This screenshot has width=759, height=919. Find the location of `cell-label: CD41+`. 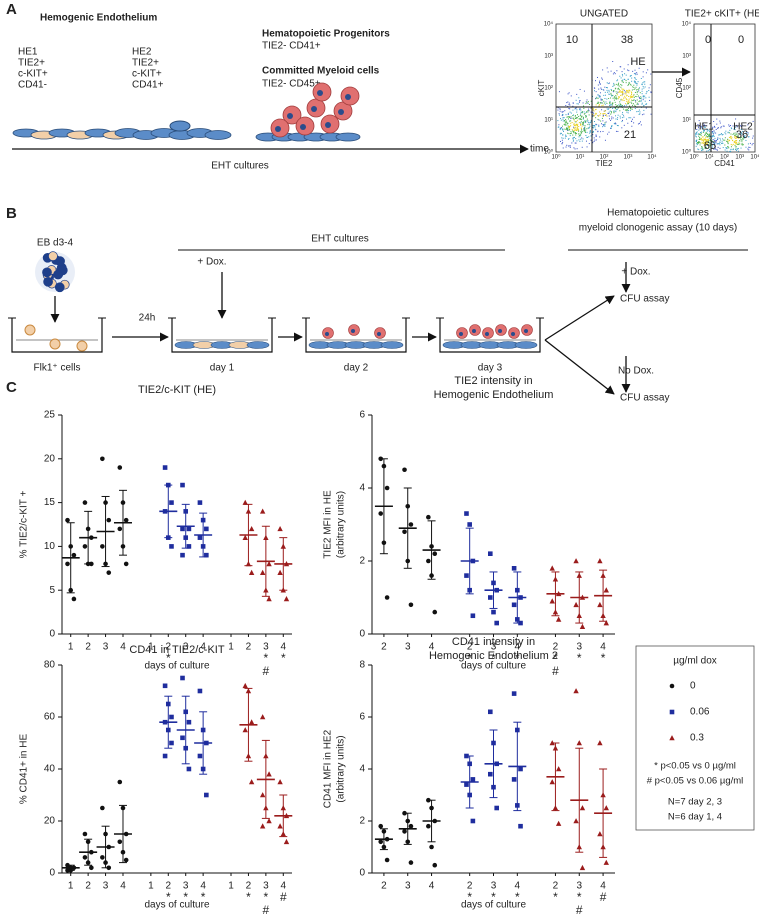

cell-label: CD41+ is located at coordinates (148, 85).